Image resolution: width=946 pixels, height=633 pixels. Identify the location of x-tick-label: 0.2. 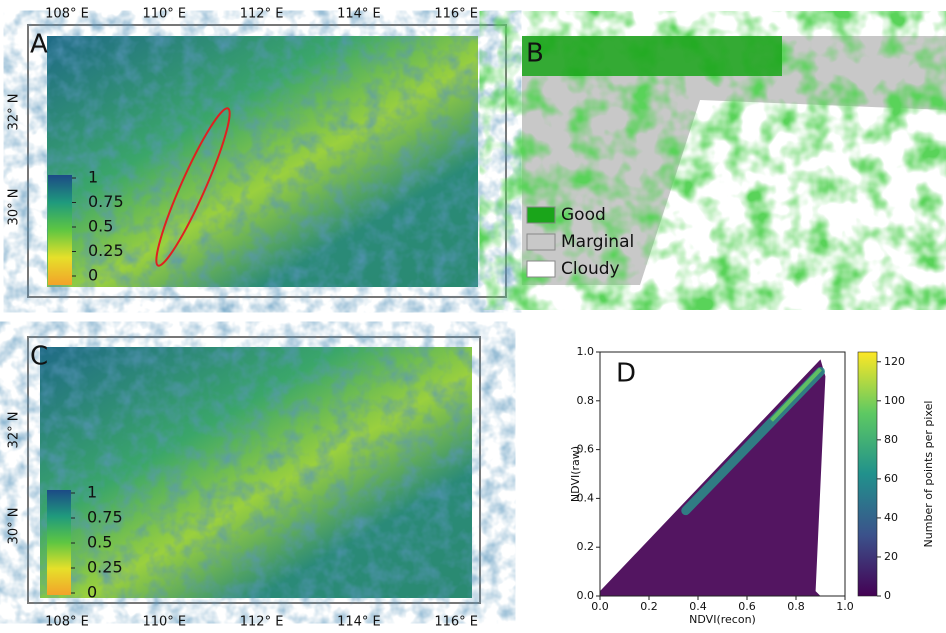
(649, 606).